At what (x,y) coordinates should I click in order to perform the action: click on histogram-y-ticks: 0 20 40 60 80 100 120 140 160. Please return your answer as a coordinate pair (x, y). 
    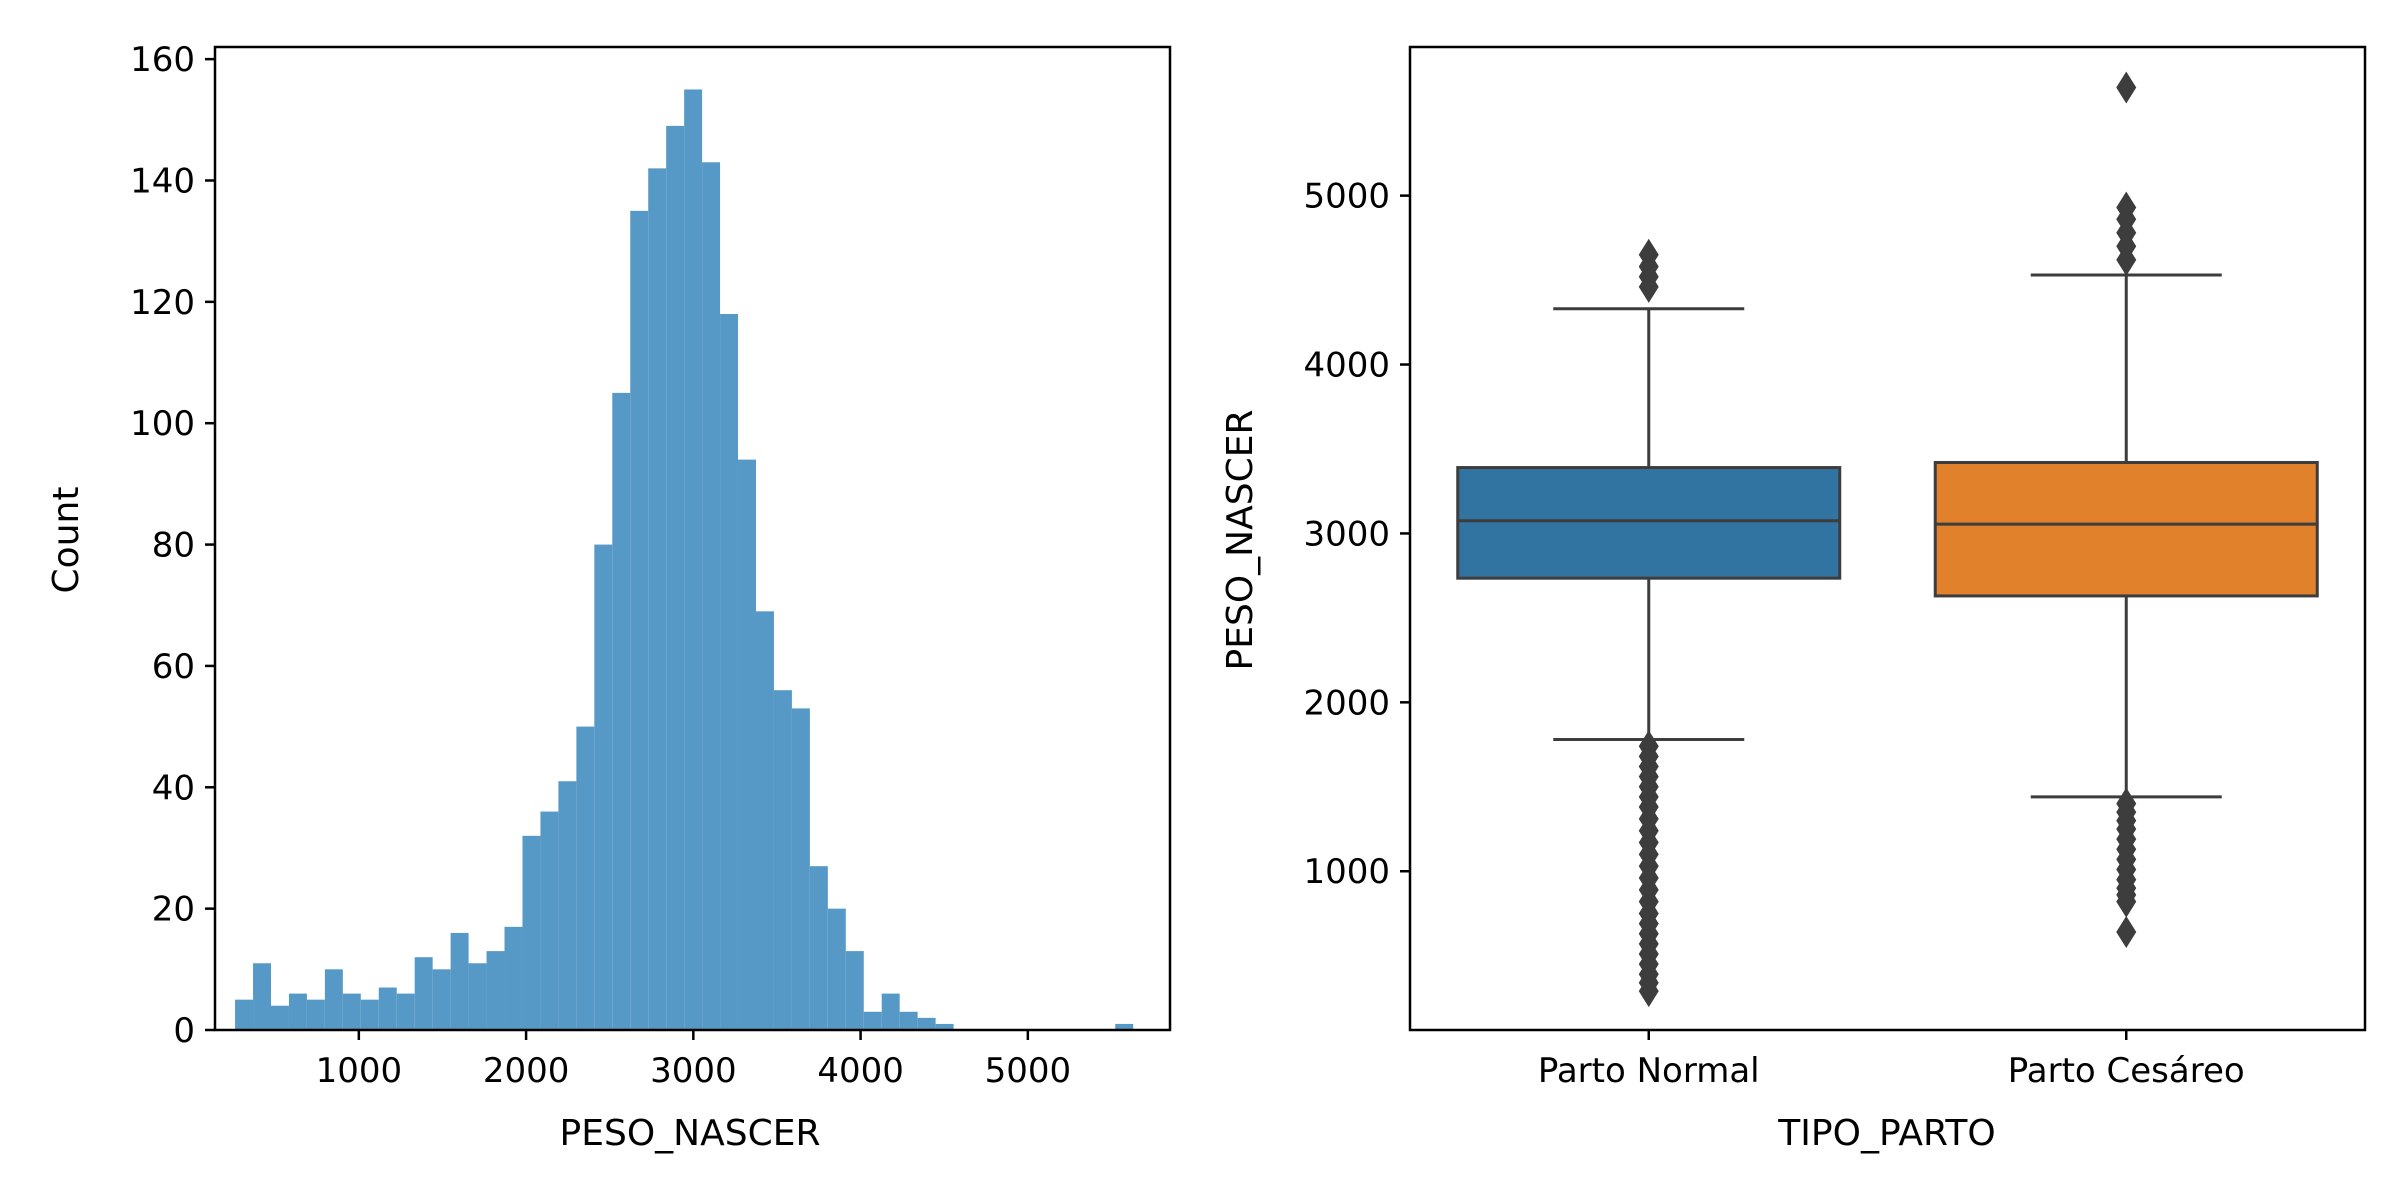
    Looking at the image, I should click on (172, 545).